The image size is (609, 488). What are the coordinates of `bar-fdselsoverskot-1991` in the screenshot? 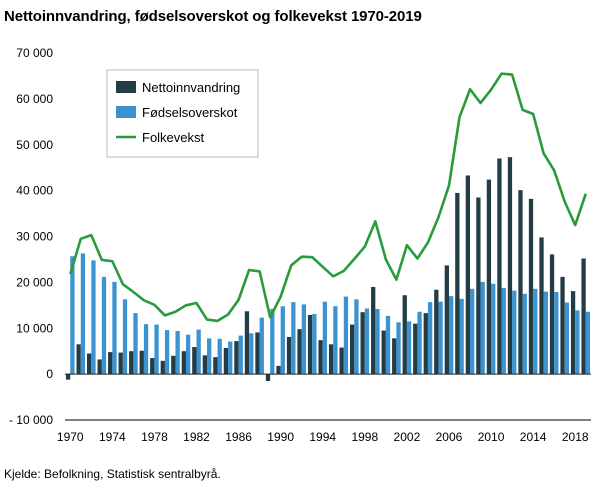 It's located at (293, 338).